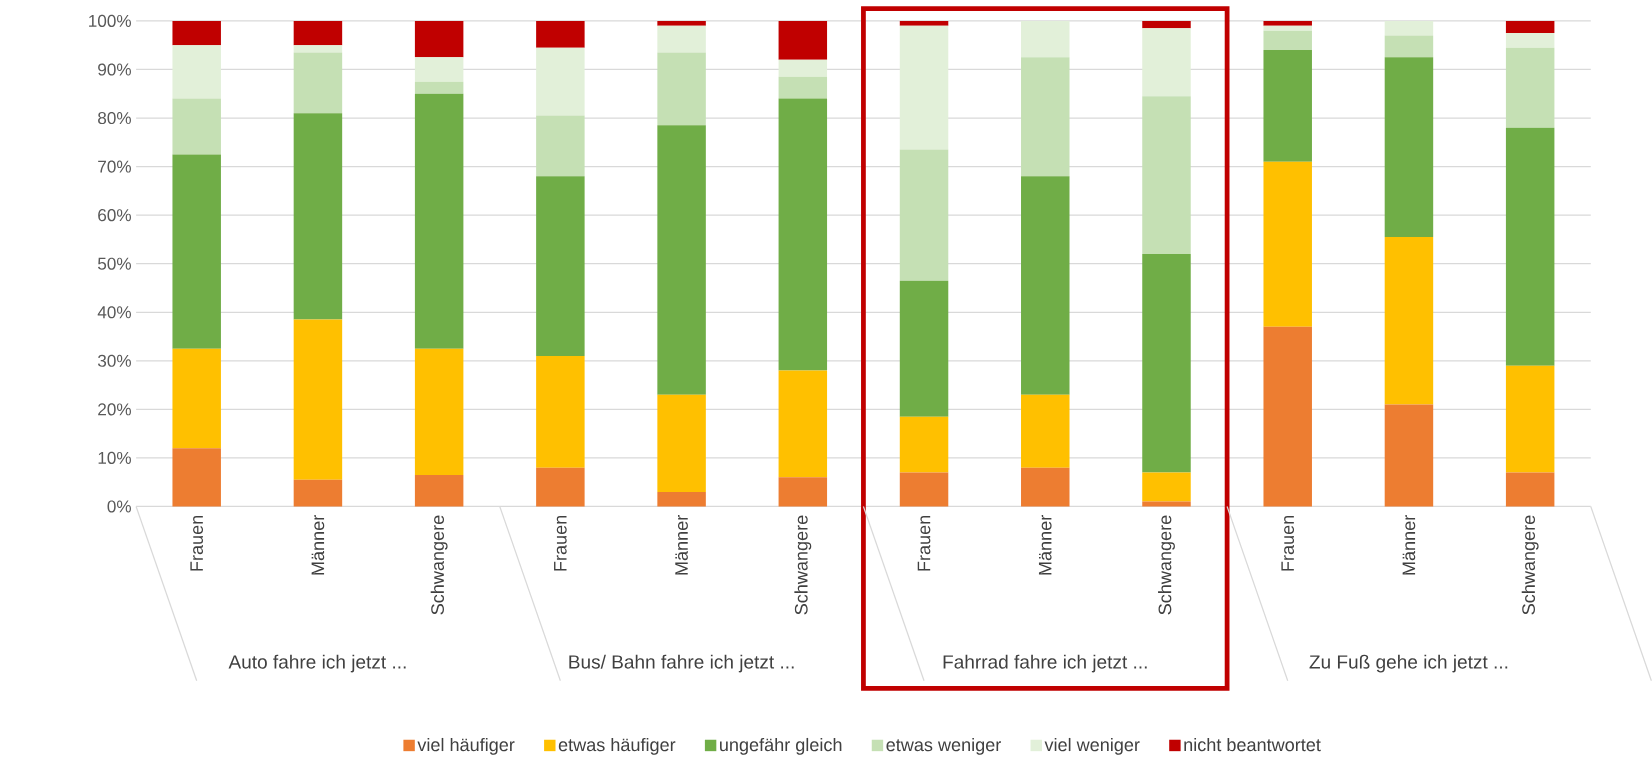 The width and height of the screenshot is (1652, 767). What do you see at coordinates (114, 117) in the screenshot?
I see `y-tick-label: 80%` at bounding box center [114, 117].